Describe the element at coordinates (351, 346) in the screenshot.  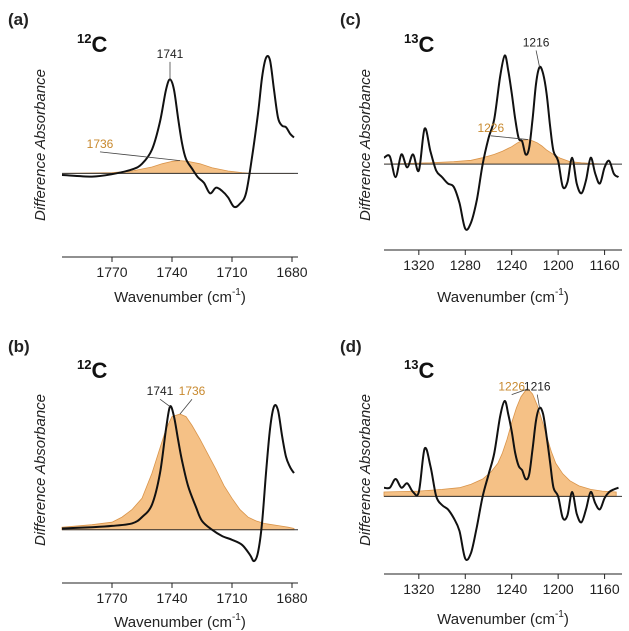
I see `panel-label: (d)` at that location.